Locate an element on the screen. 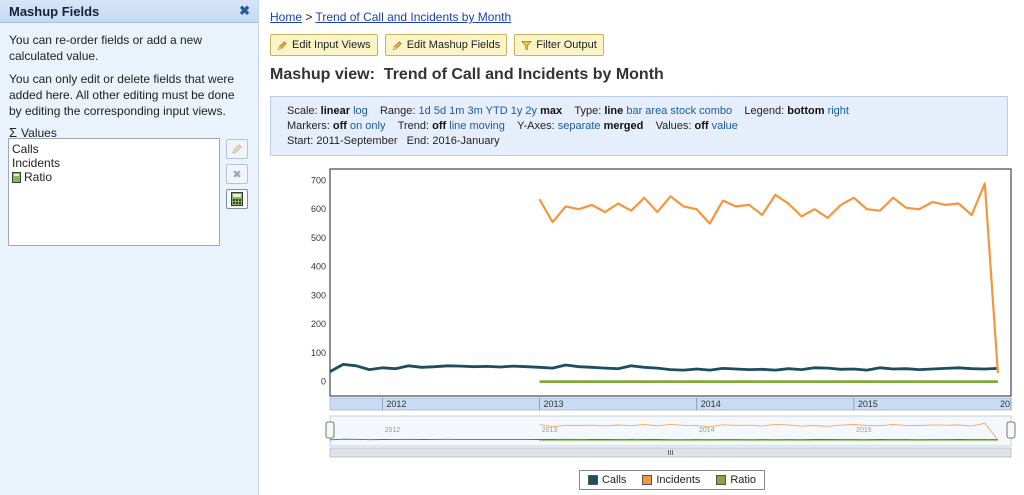 Image resolution: width=1024 pixels, height=495 pixels. markers-option-only: only is located at coordinates (375, 126).